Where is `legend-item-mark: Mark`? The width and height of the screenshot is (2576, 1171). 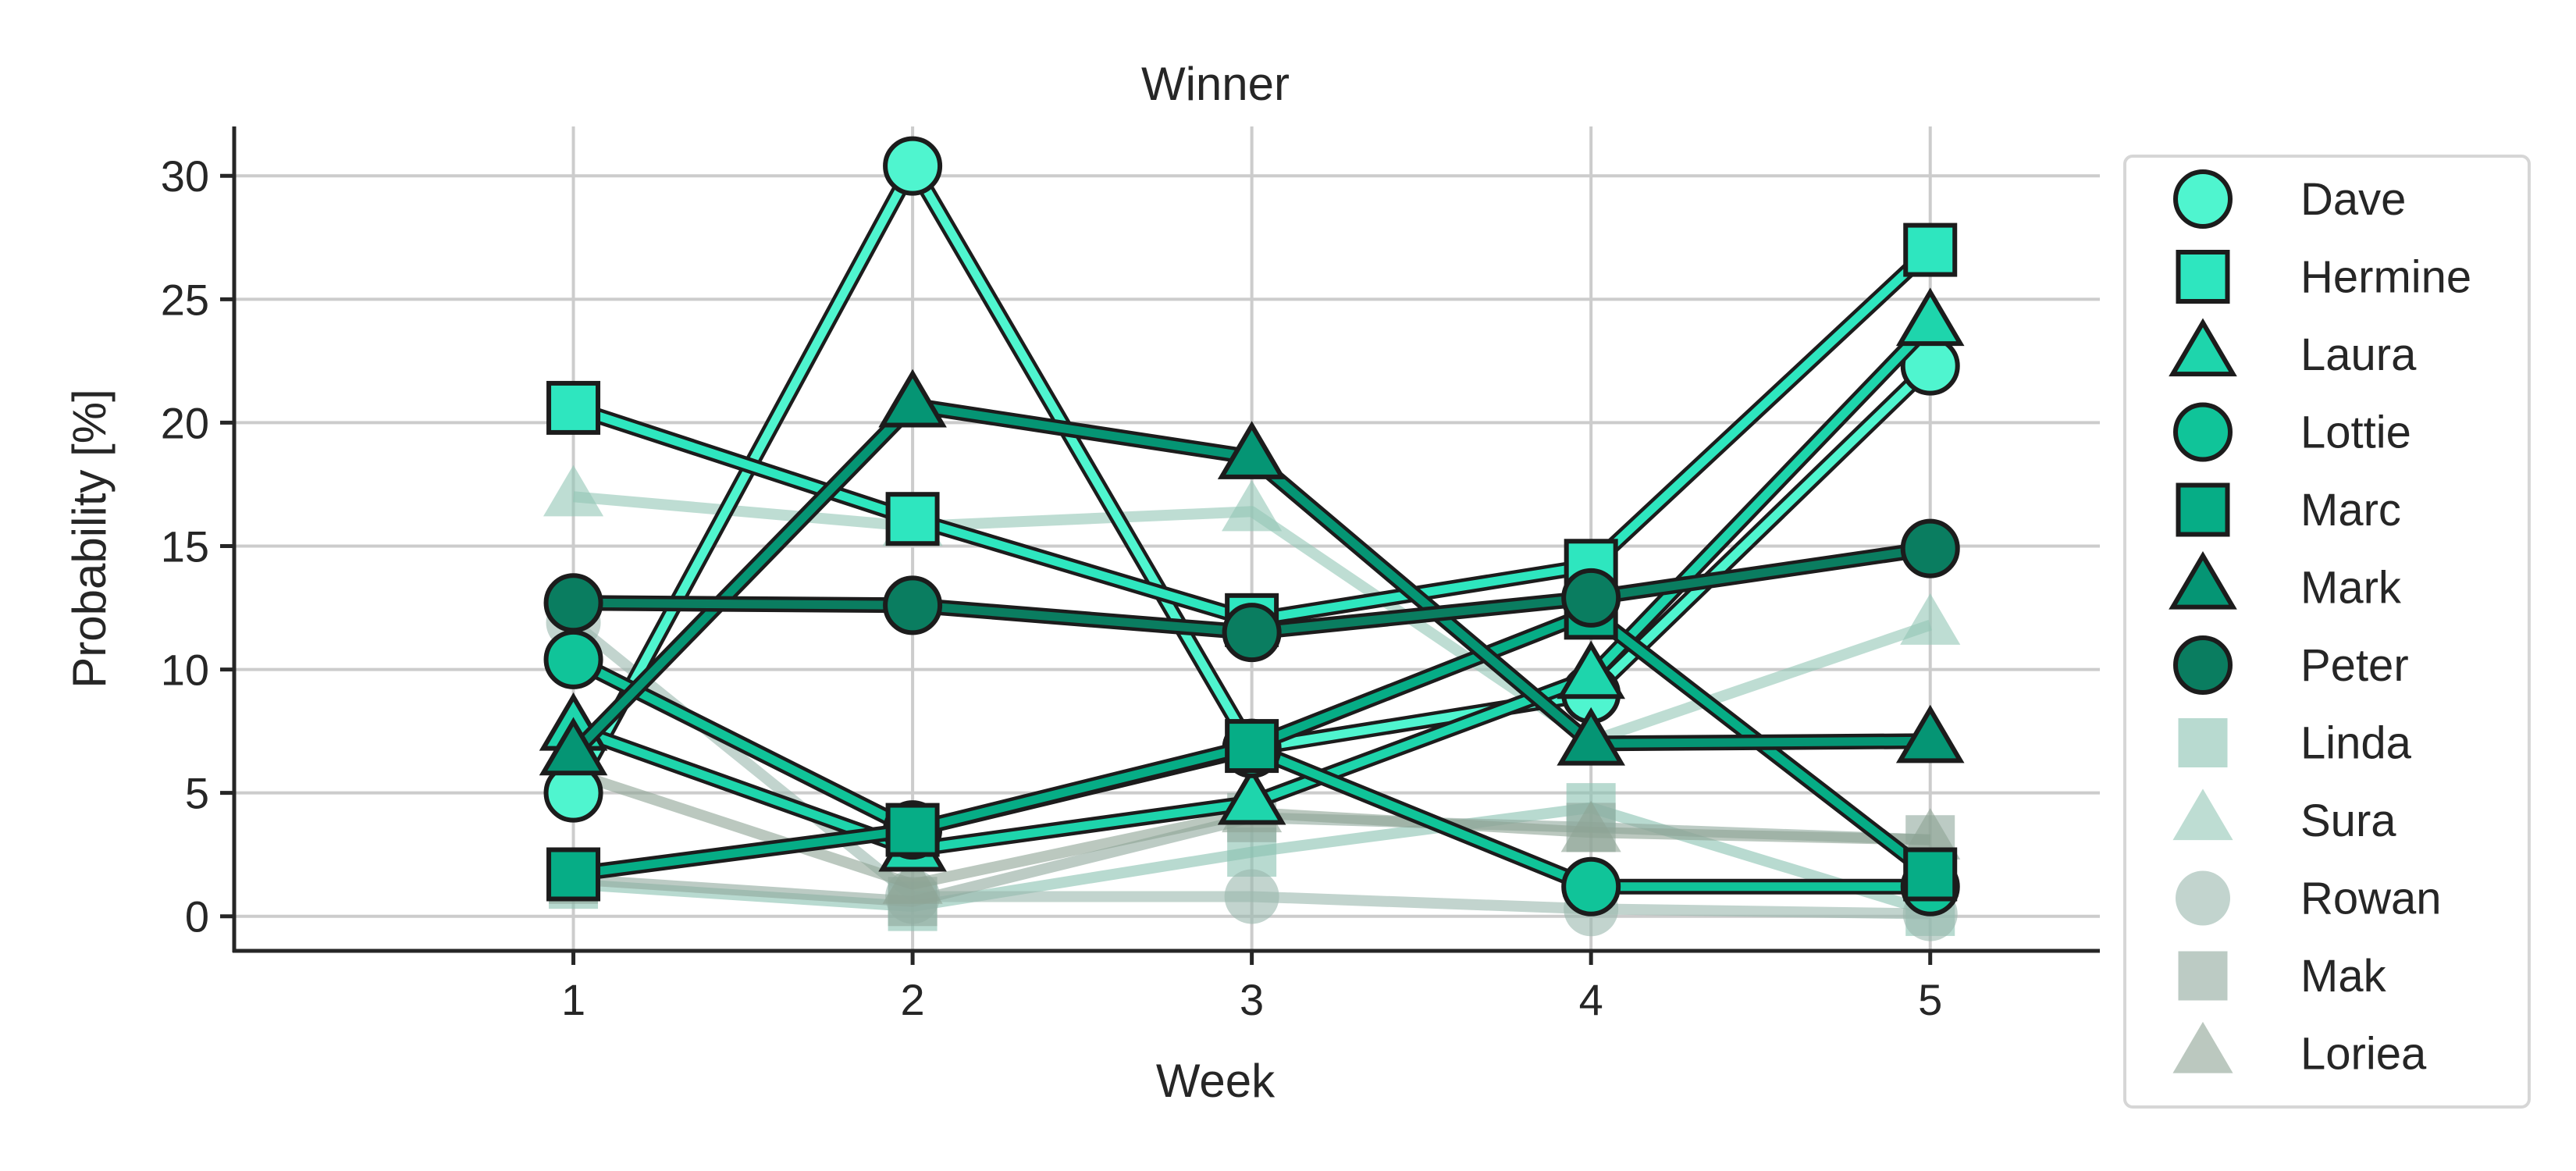 legend-item-mark: Mark is located at coordinates (2285, 582).